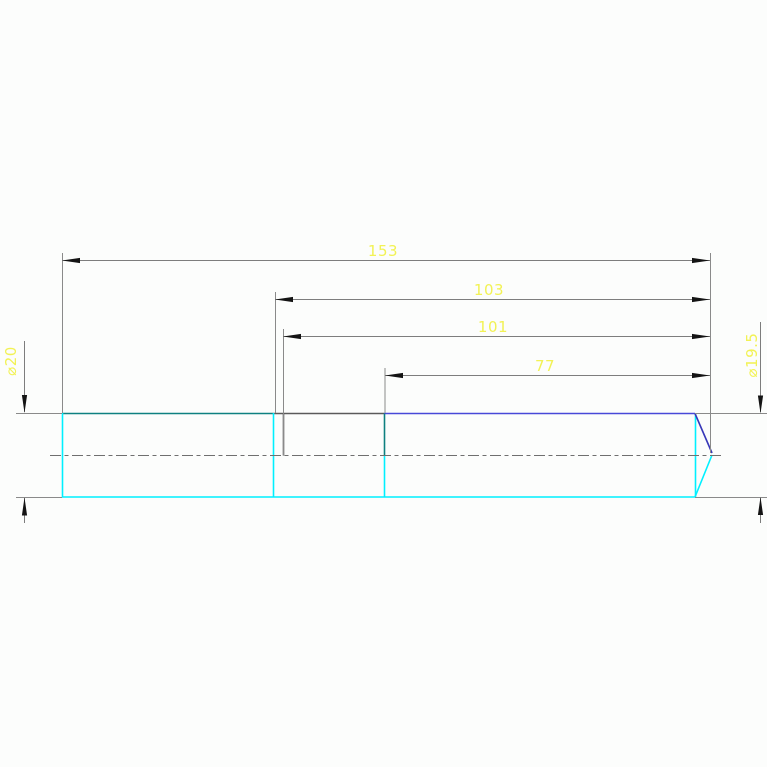 Image resolution: width=767 pixels, height=767 pixels. Describe the element at coordinates (752, 355) in the screenshot. I see `dimension-dia195-label: ⌀19.5` at that location.